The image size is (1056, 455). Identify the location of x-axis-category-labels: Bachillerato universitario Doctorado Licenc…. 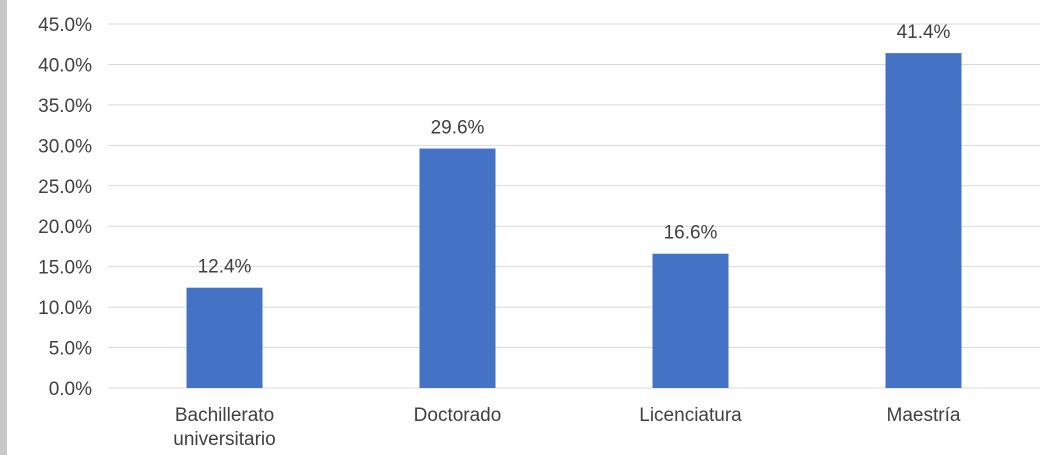
(567, 427).